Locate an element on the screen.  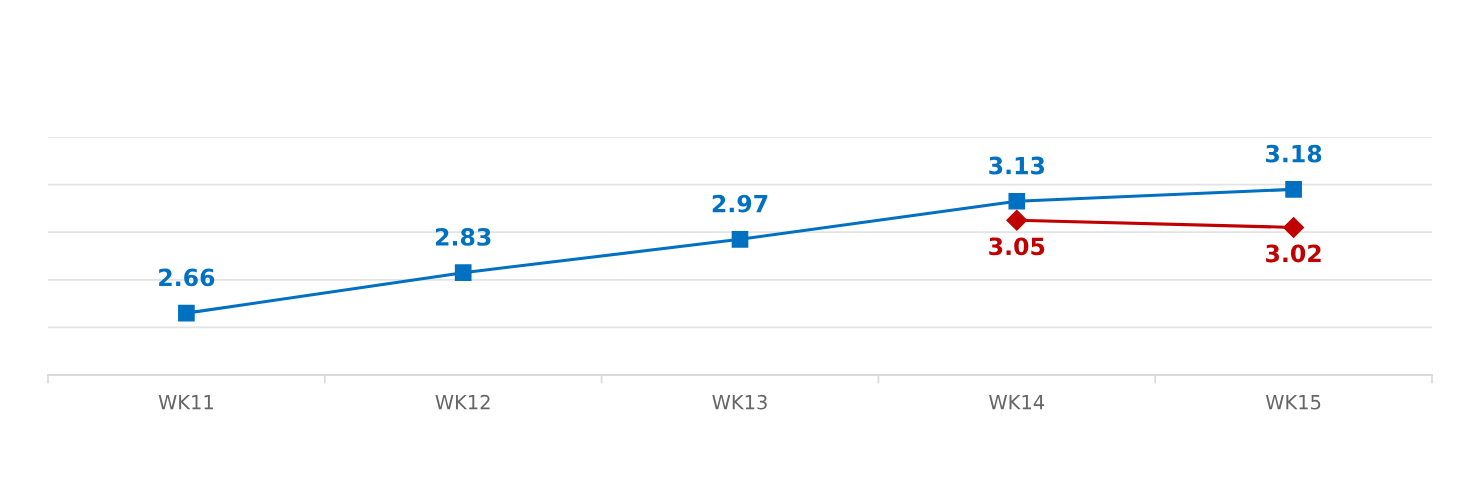
data-label: 3.18 is located at coordinates (1294, 153).